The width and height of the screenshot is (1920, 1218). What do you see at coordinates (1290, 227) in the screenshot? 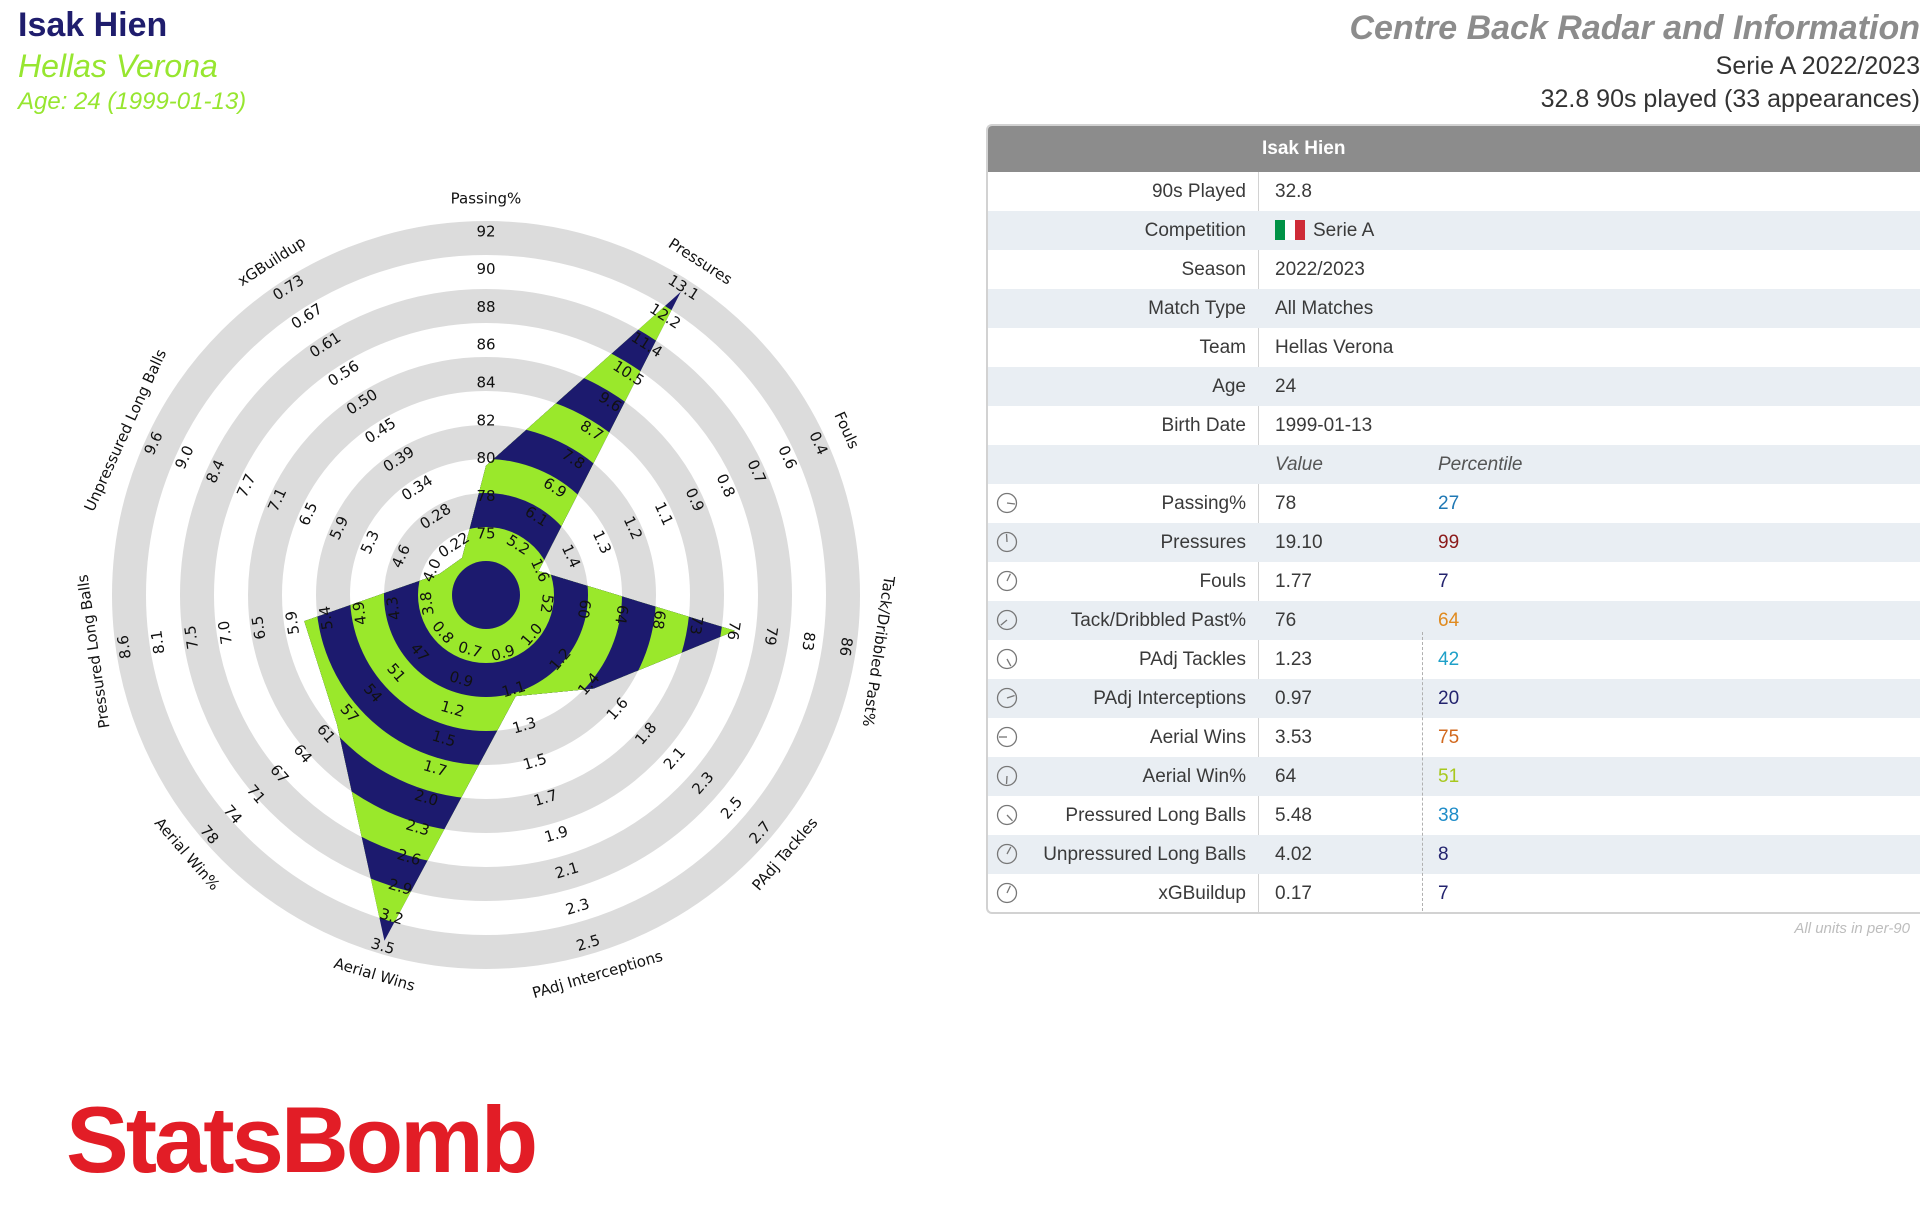
I see `italy-flag-icon` at bounding box center [1290, 227].